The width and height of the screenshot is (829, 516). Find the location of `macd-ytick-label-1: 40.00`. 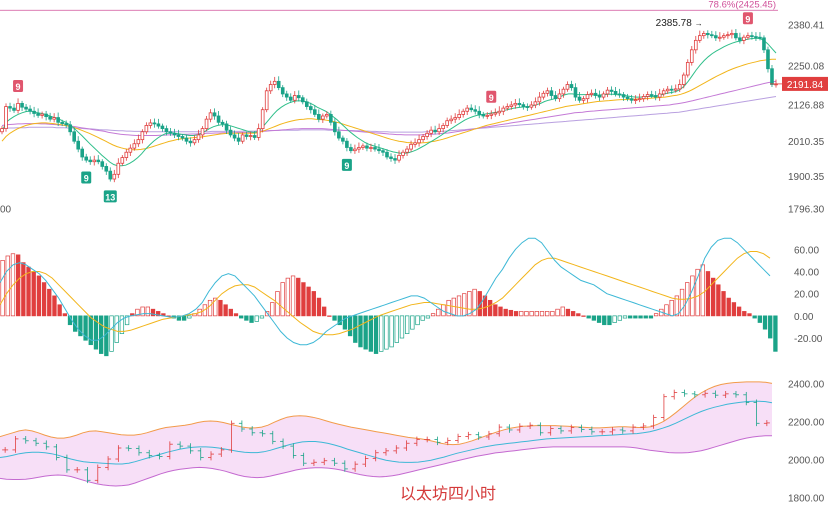

macd-ytick-label-1: 40.00 is located at coordinates (806, 273).